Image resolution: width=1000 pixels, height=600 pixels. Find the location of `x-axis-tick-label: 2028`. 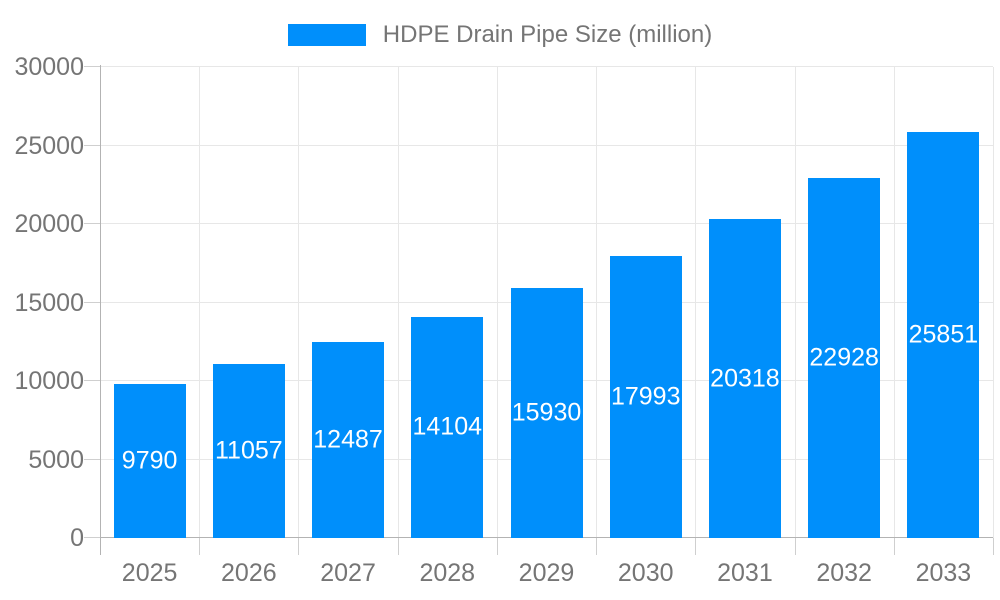

x-axis-tick-label: 2028 is located at coordinates (447, 573).